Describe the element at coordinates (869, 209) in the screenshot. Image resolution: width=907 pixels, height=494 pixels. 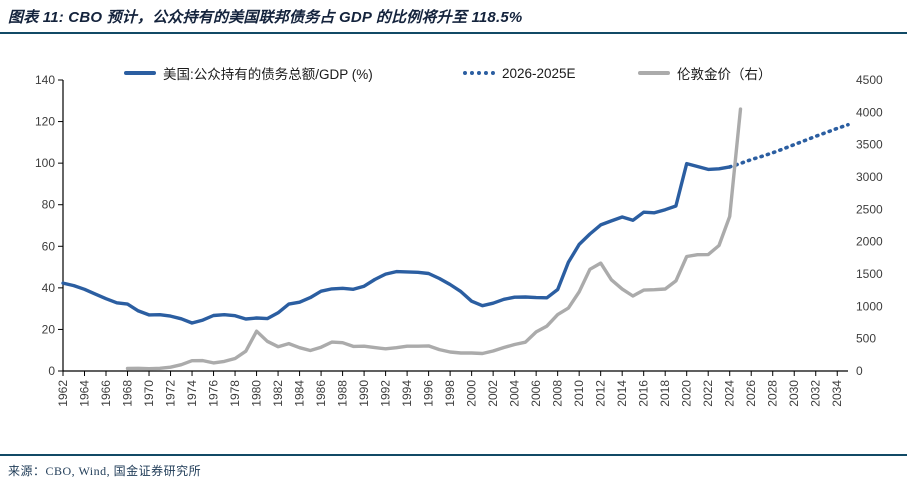
I see `svg-text: 2500` at that location.